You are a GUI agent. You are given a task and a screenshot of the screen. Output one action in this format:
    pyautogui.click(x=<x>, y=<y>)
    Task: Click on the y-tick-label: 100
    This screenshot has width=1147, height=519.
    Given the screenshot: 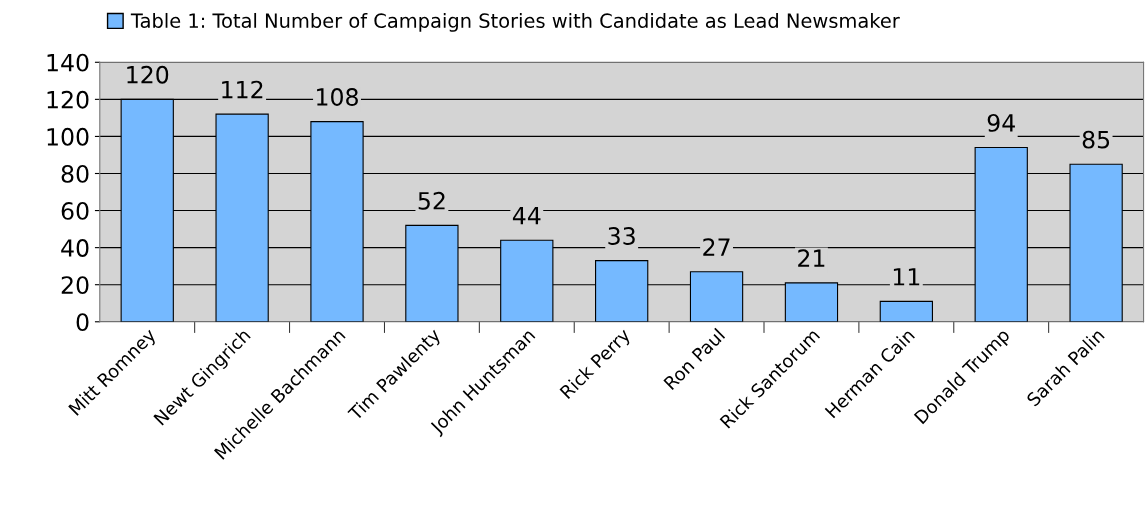 What is the action you would take?
    pyautogui.click(x=68, y=136)
    